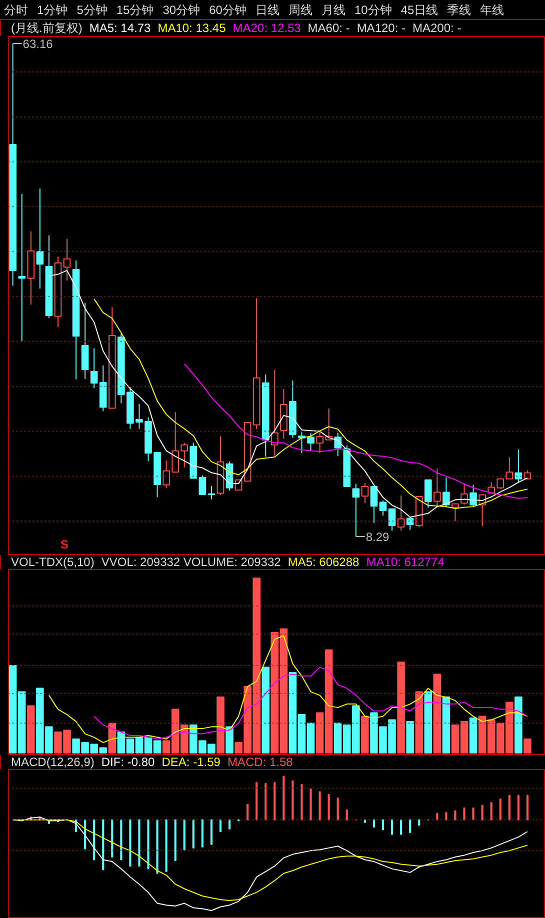 The height and width of the screenshot is (918, 545). Describe the element at coordinates (373, 10) in the screenshot. I see `text: 10分钟` at that location.